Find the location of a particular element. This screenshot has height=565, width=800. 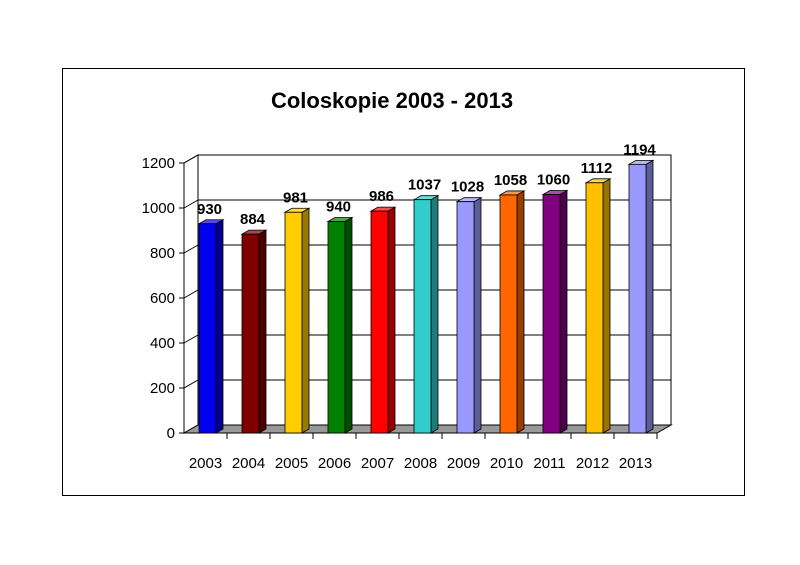

x-tick-label: 2005 is located at coordinates (291, 463).